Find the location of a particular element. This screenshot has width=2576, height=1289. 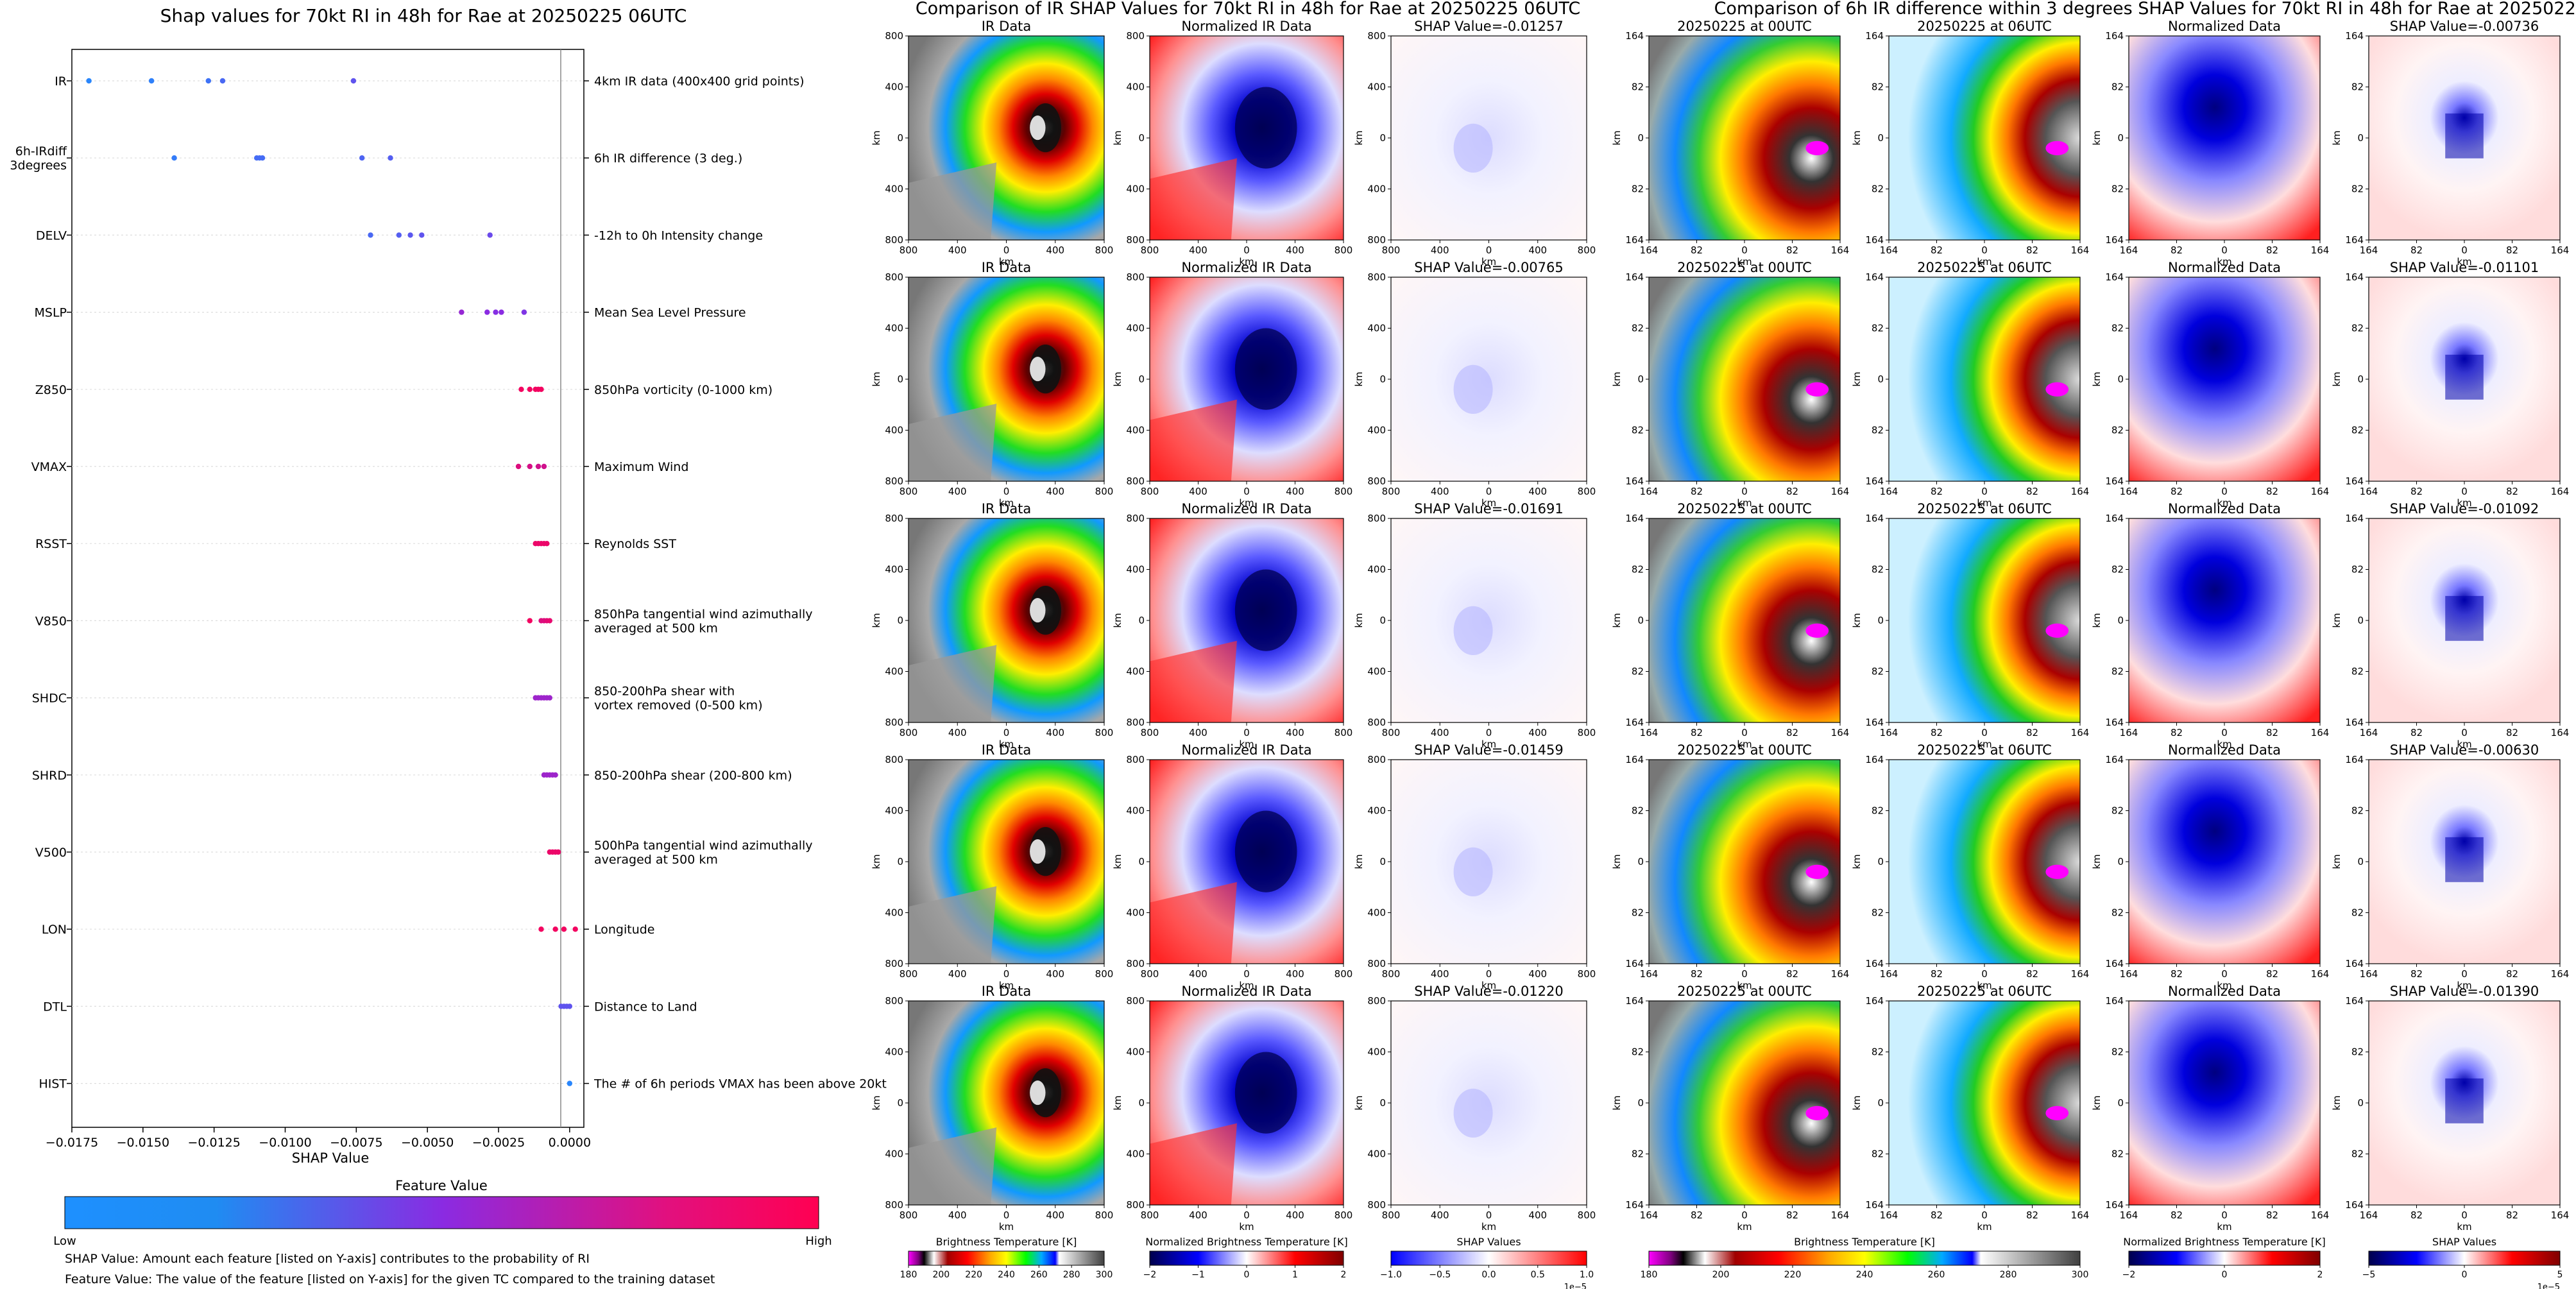

feature-name: V850 is located at coordinates (51, 621).